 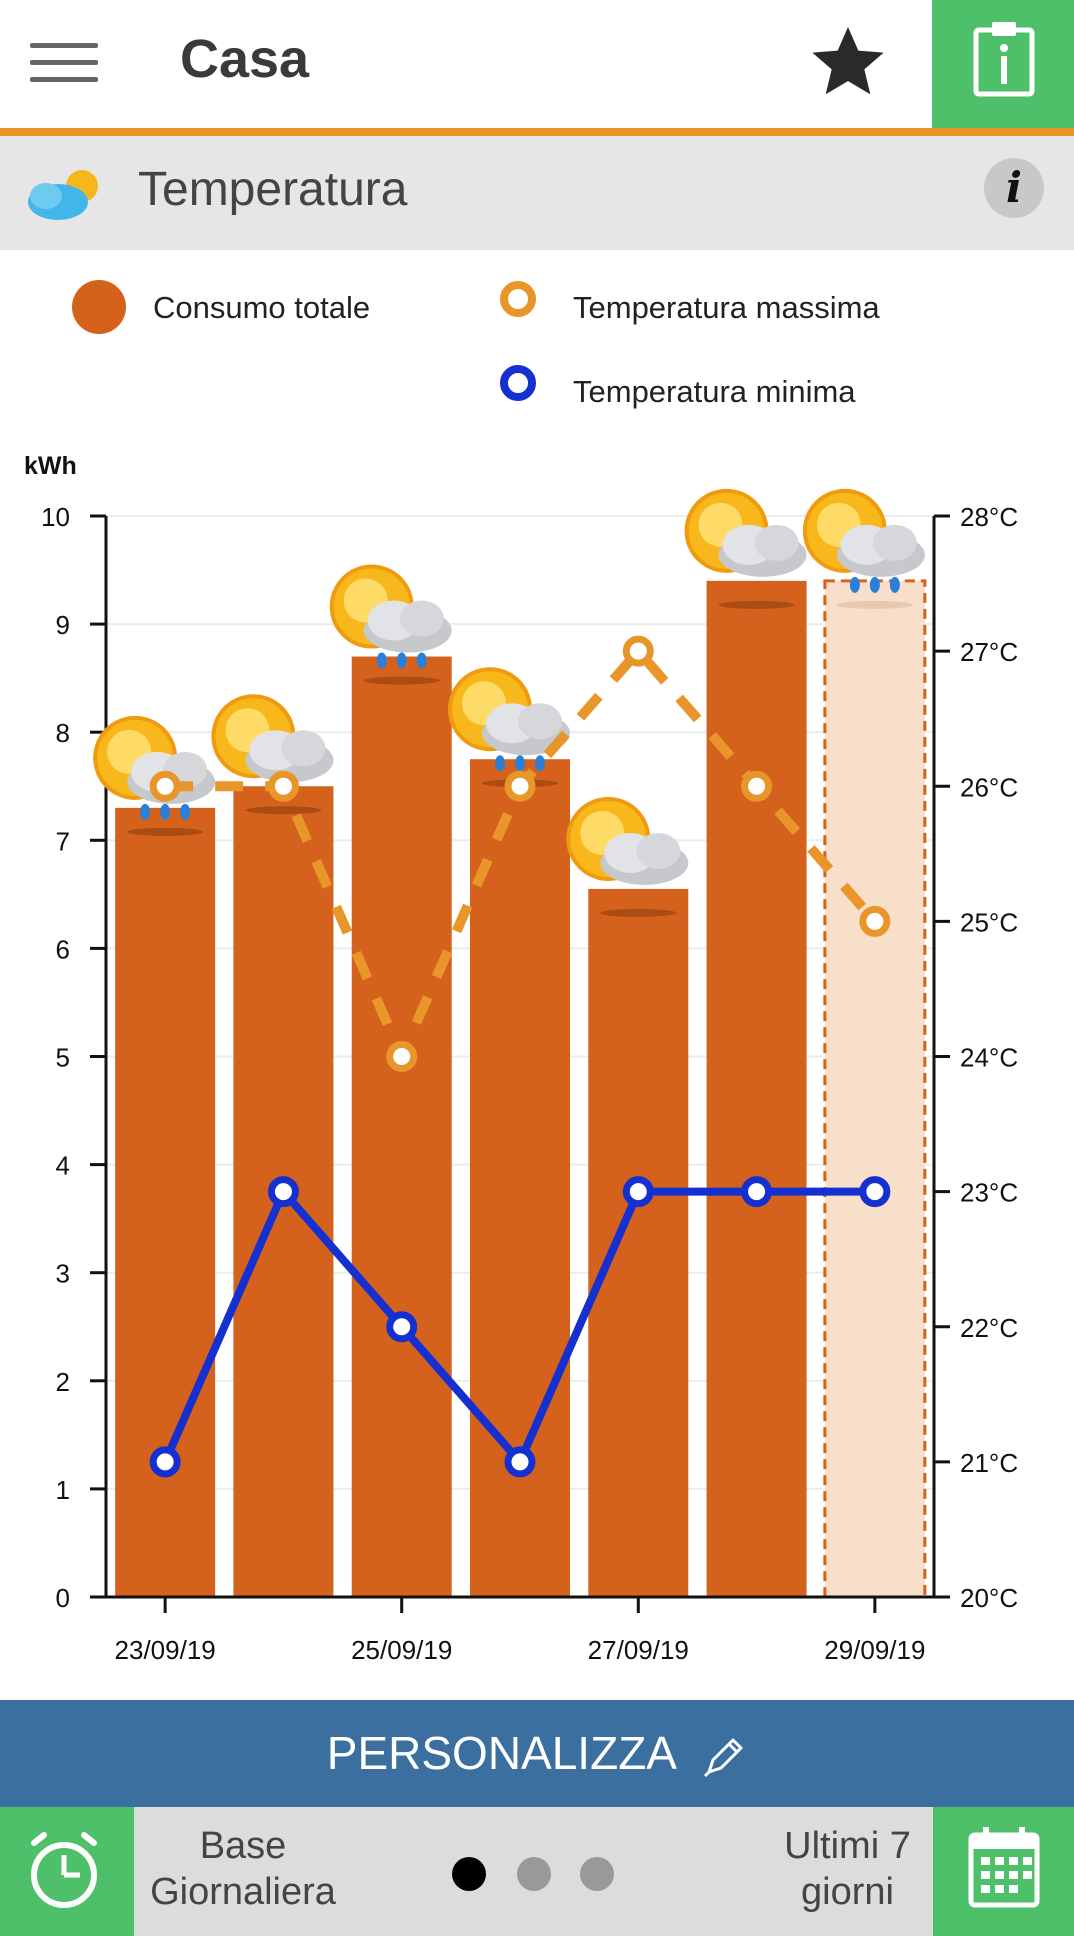 What do you see at coordinates (243, 1892) in the screenshot?
I see `base-line2: Giornaliera` at bounding box center [243, 1892].